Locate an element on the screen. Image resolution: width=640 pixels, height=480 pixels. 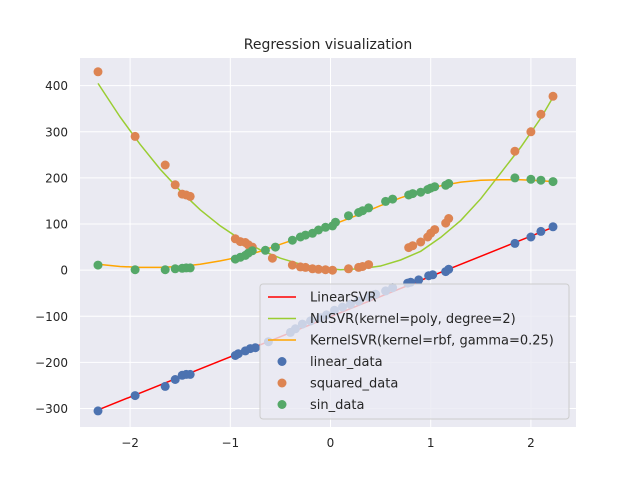
y-tick-label: 0 is located at coordinates (64, 271).